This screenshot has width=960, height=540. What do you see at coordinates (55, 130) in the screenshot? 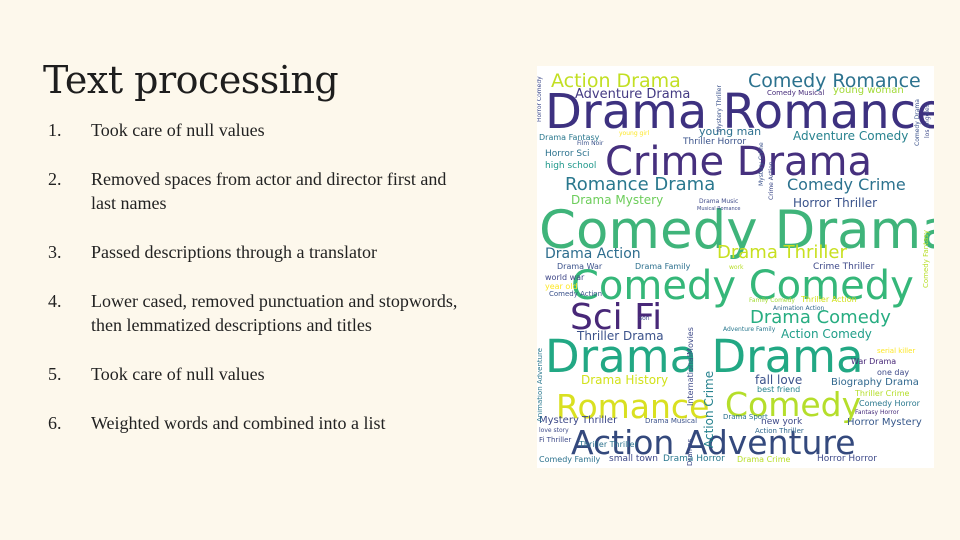
I see `step-number: 1.` at bounding box center [55, 130].